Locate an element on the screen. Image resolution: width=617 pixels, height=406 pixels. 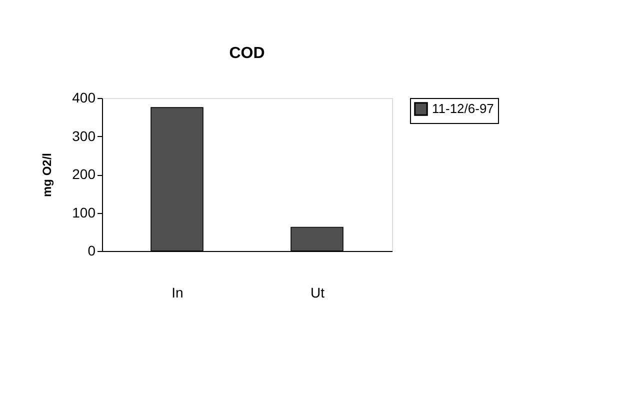
legend-label: 11-12/6-97 is located at coordinates (463, 108).